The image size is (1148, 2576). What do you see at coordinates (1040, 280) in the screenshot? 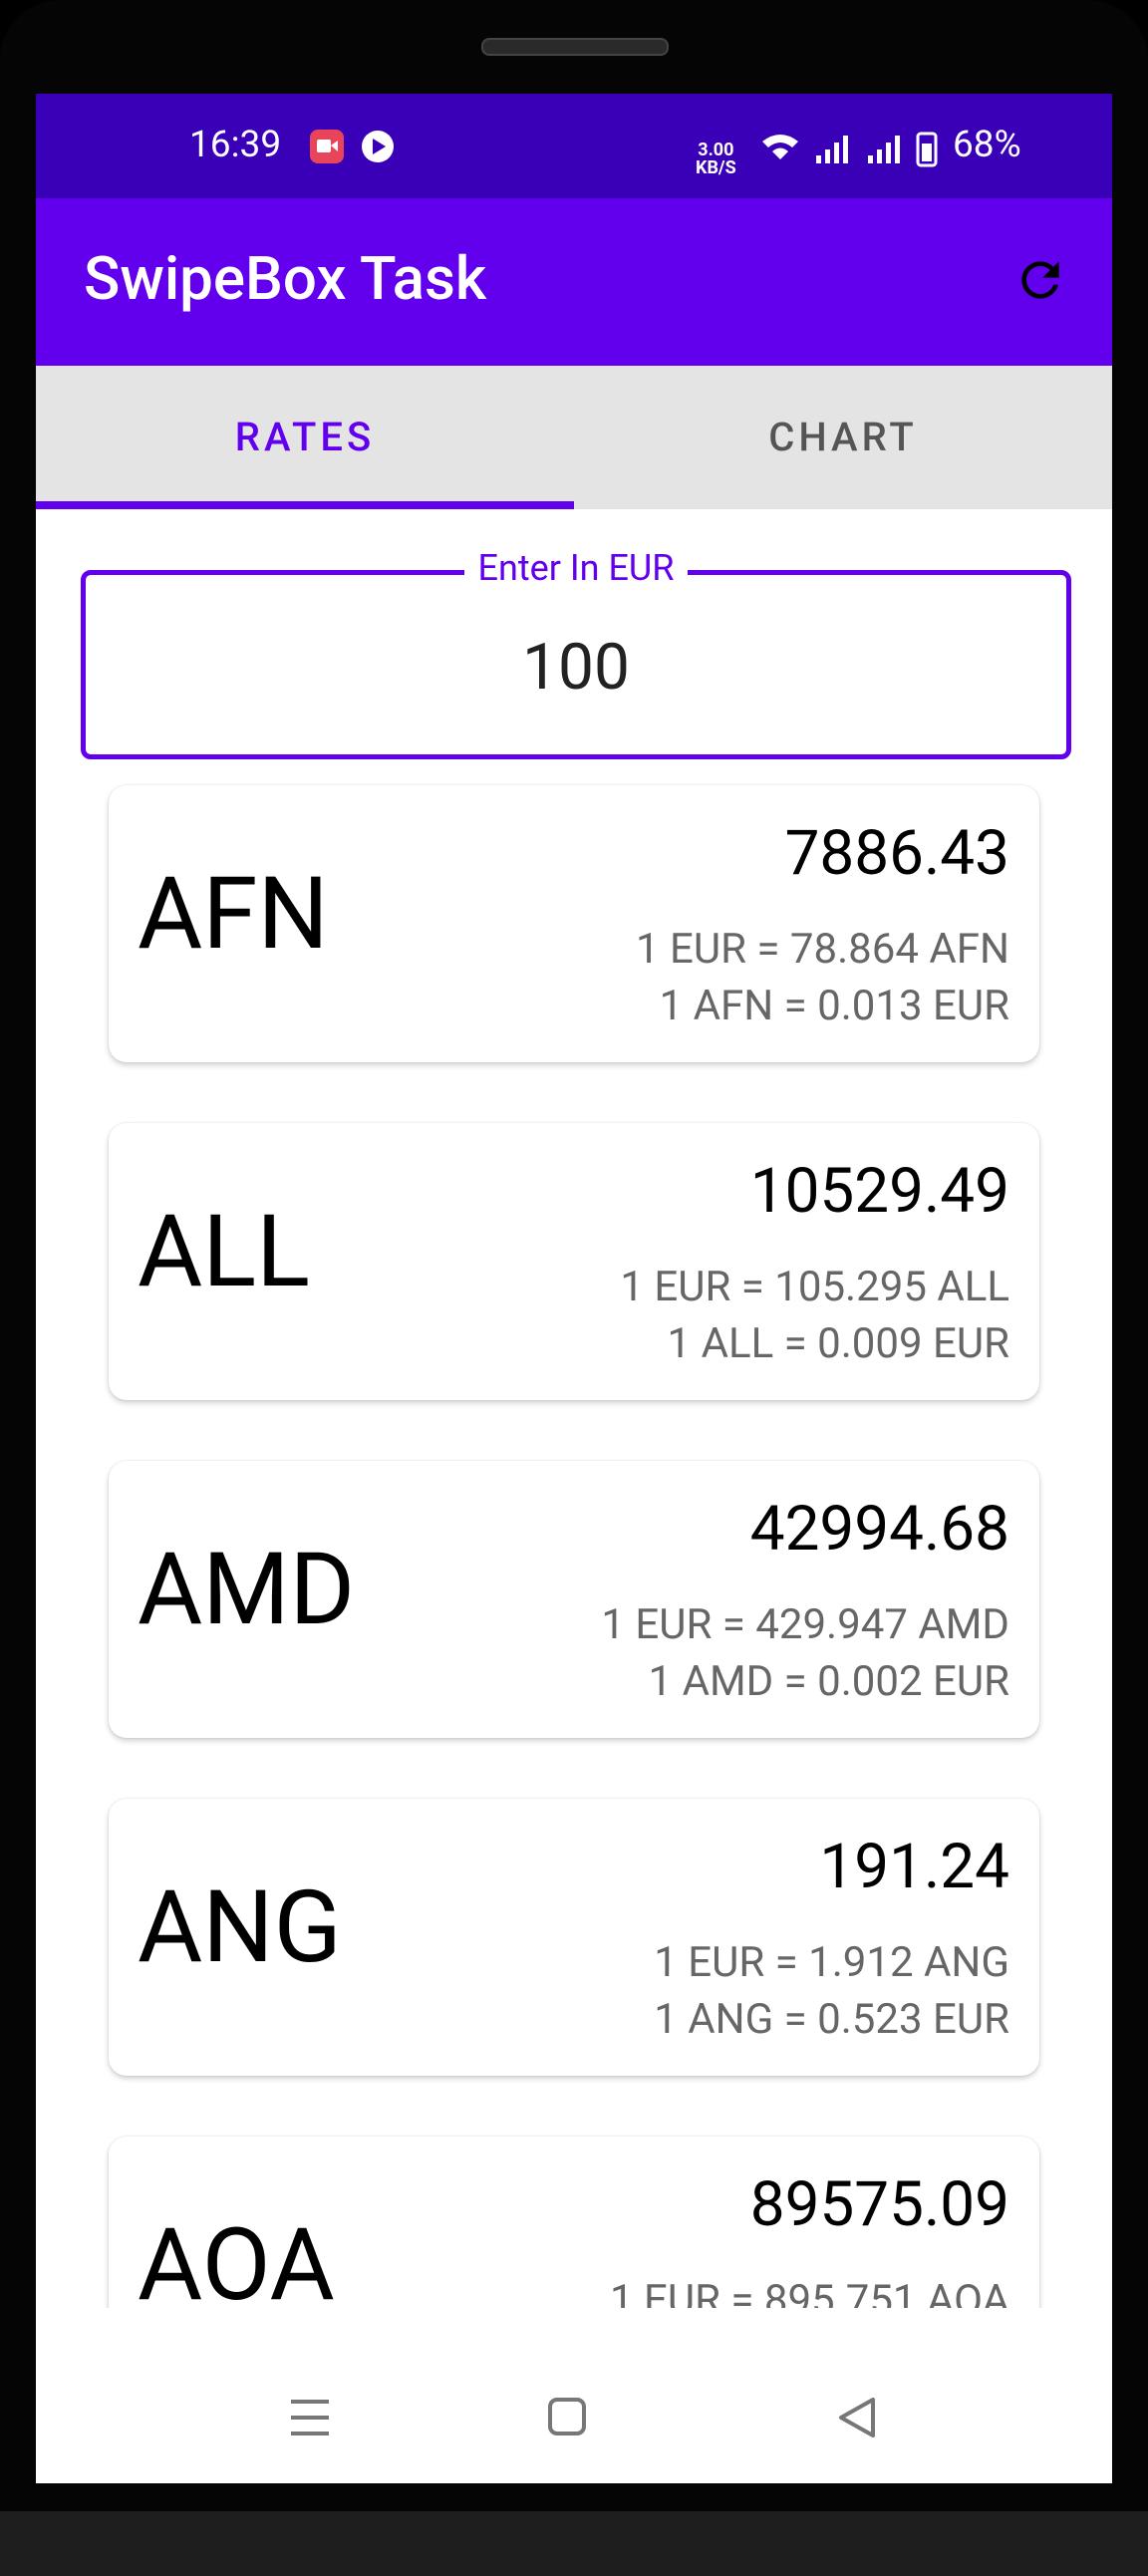
I see `refresh-button` at bounding box center [1040, 280].